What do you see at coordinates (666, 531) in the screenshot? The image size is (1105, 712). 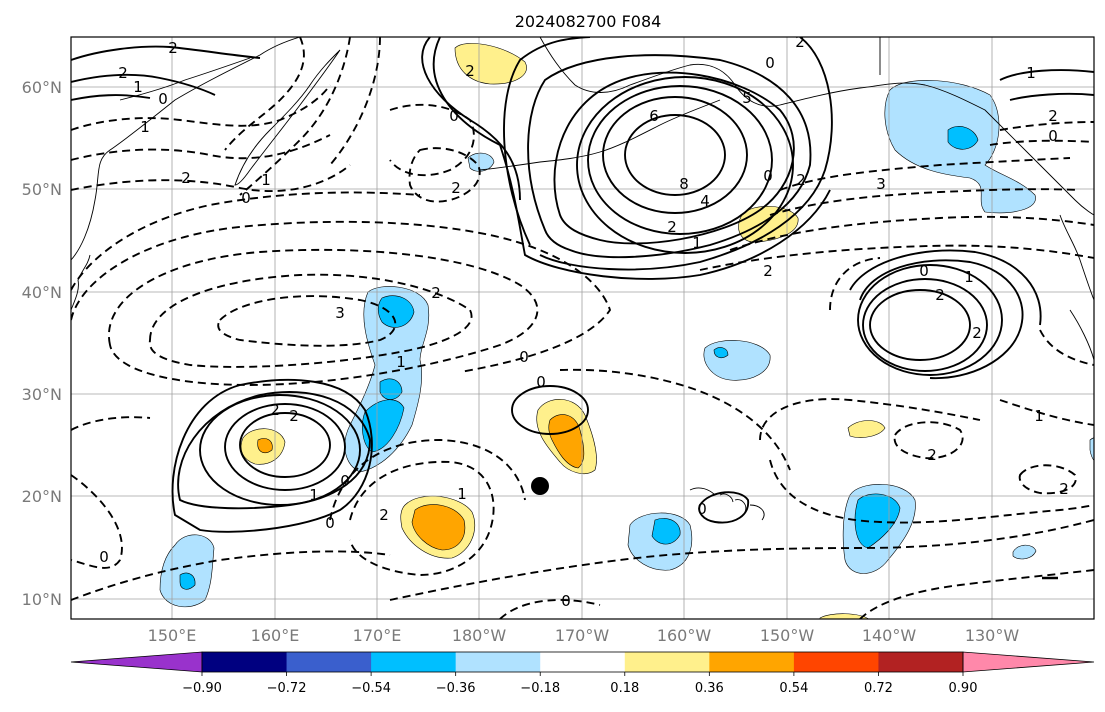 I see `neg-core-165w-15n` at bounding box center [666, 531].